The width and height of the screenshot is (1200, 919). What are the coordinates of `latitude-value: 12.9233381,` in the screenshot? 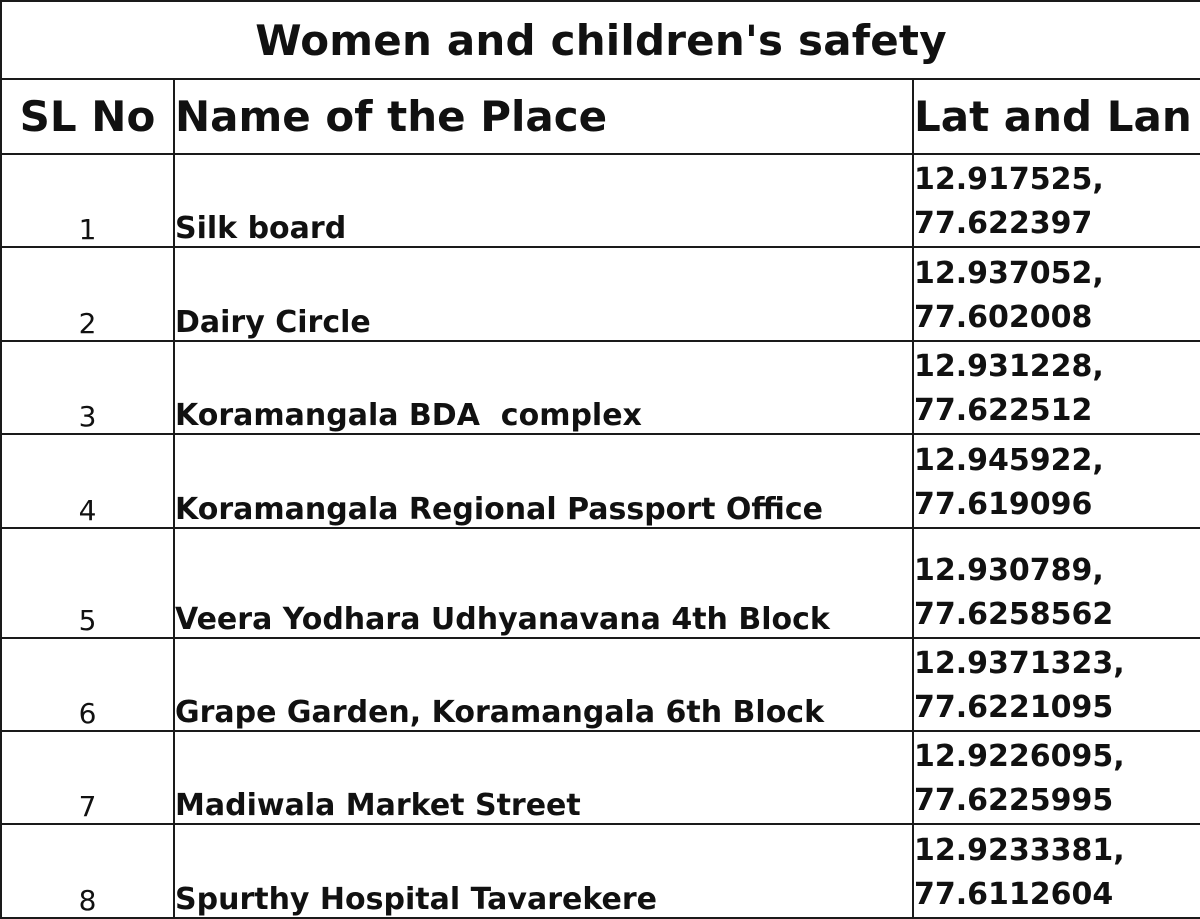 It's located at (1019, 850).